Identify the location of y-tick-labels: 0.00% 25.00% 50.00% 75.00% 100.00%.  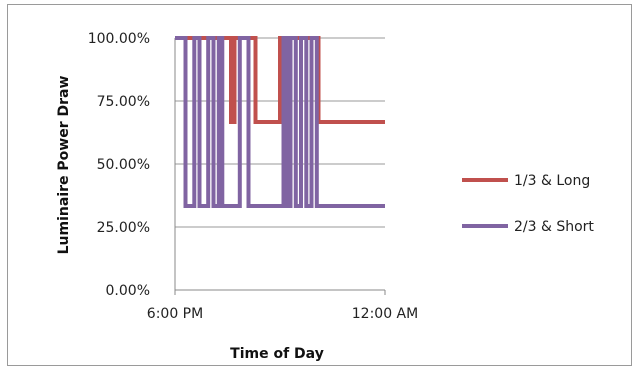
(119, 165).